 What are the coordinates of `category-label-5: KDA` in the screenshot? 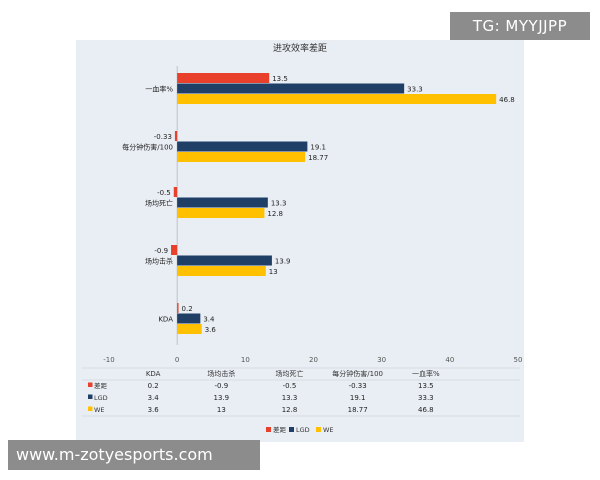 It's located at (165, 319).